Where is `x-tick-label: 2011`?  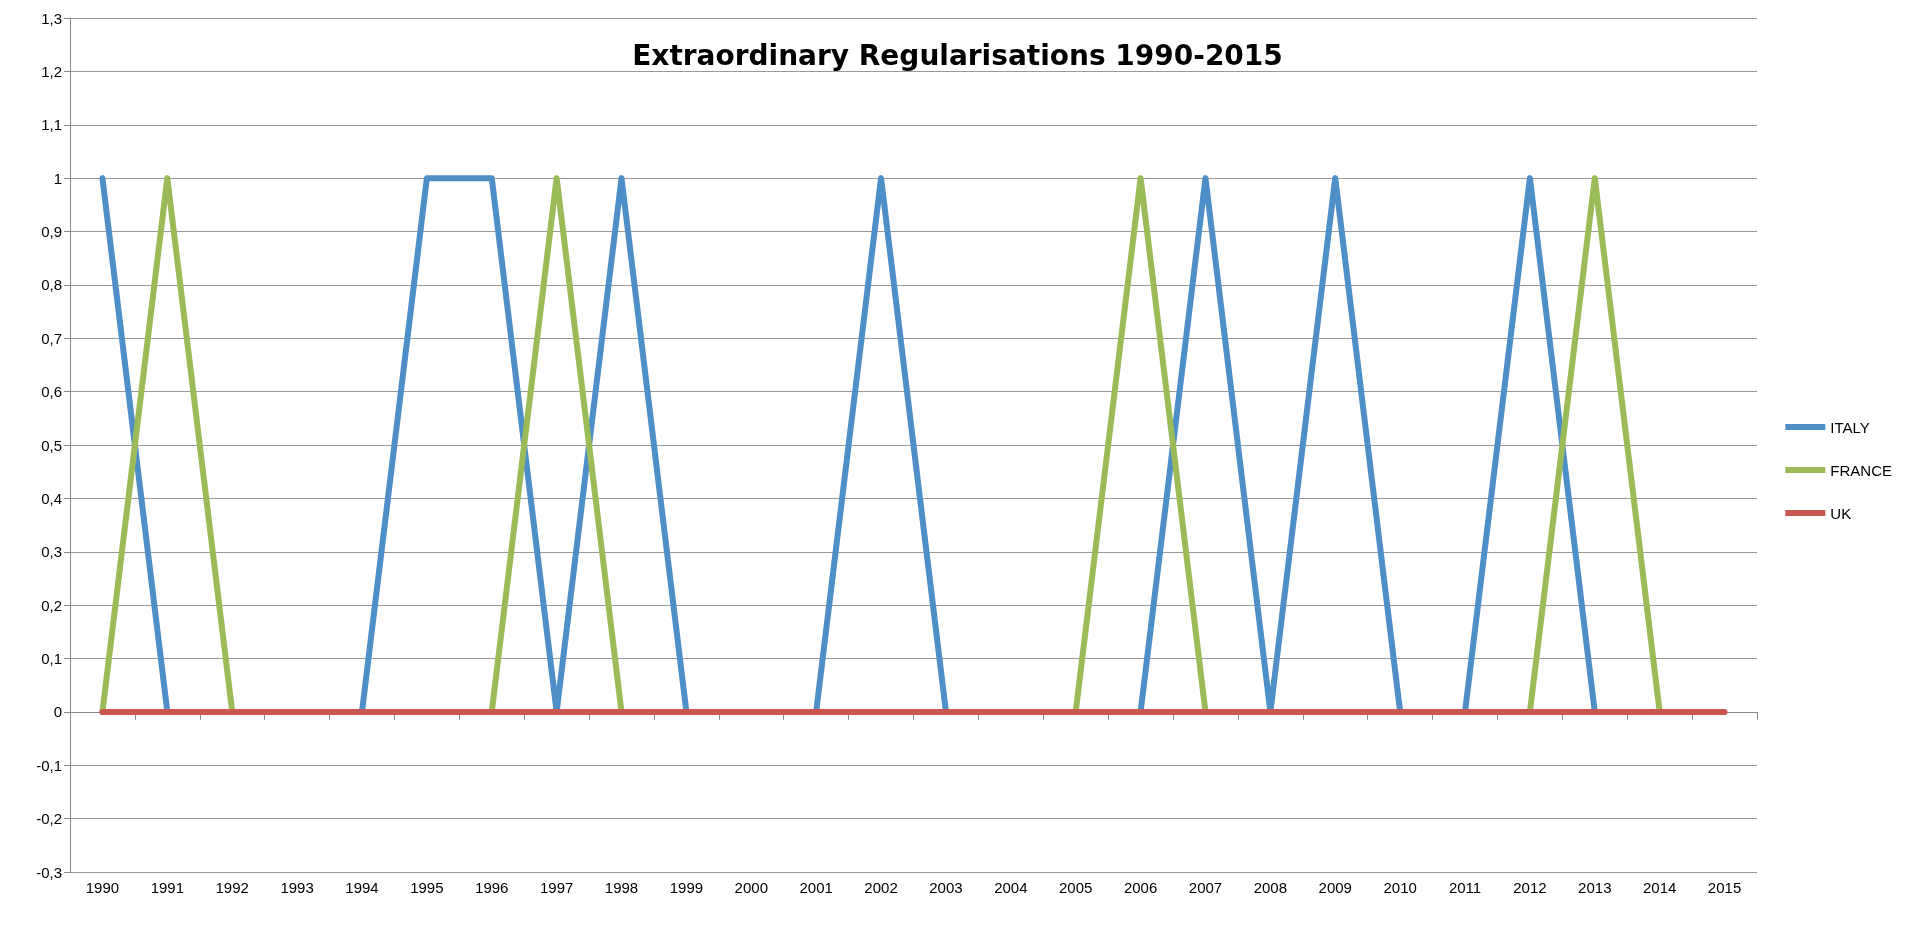
x-tick-label: 2011 is located at coordinates (1465, 887).